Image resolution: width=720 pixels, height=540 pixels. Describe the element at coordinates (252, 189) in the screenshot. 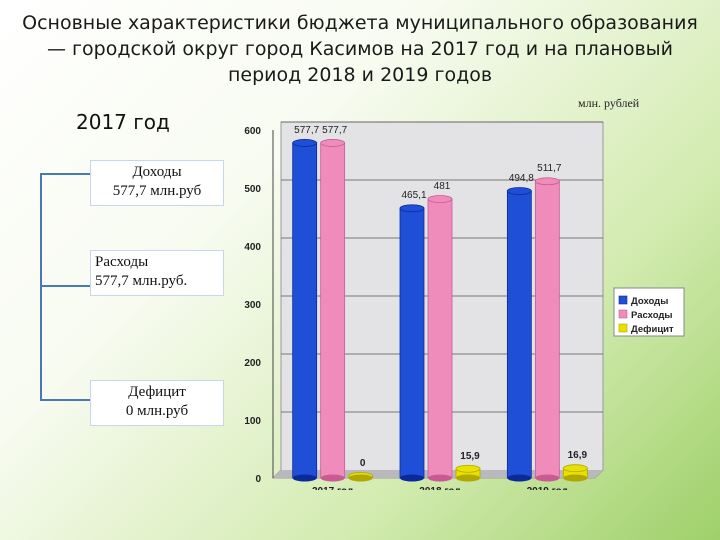

I see `y-tick-label: 500` at that location.